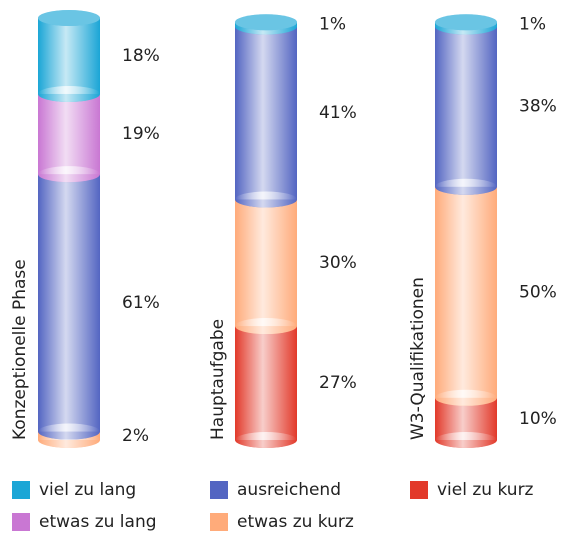 This screenshot has width=561, height=537. Describe the element at coordinates (538, 292) in the screenshot. I see `value-label: 50%` at that location.